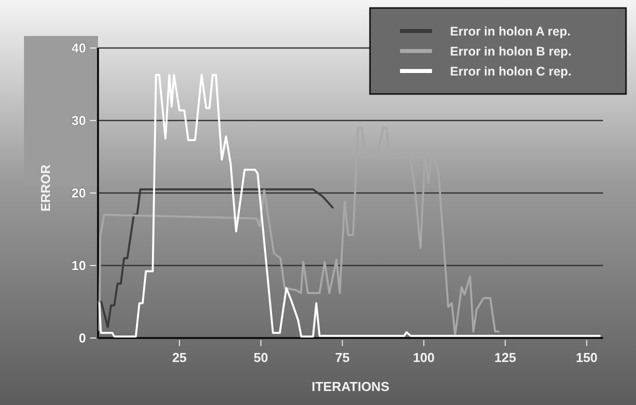 Image resolution: width=636 pixels, height=405 pixels. Describe the element at coordinates (82, 338) in the screenshot. I see `y-tick-label: 0` at that location.